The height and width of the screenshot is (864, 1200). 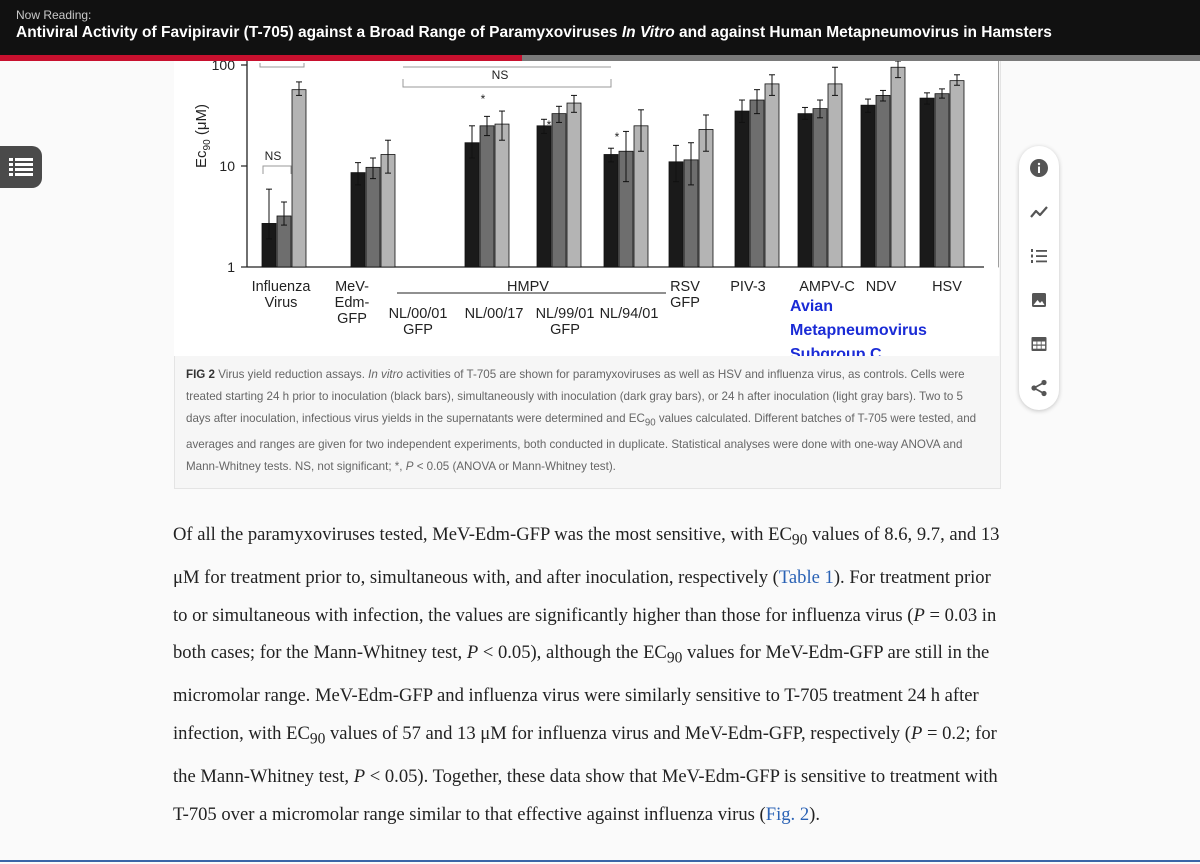 What do you see at coordinates (418, 314) in the screenshot?
I see `x-category-label: NL/00/01` at bounding box center [418, 314].